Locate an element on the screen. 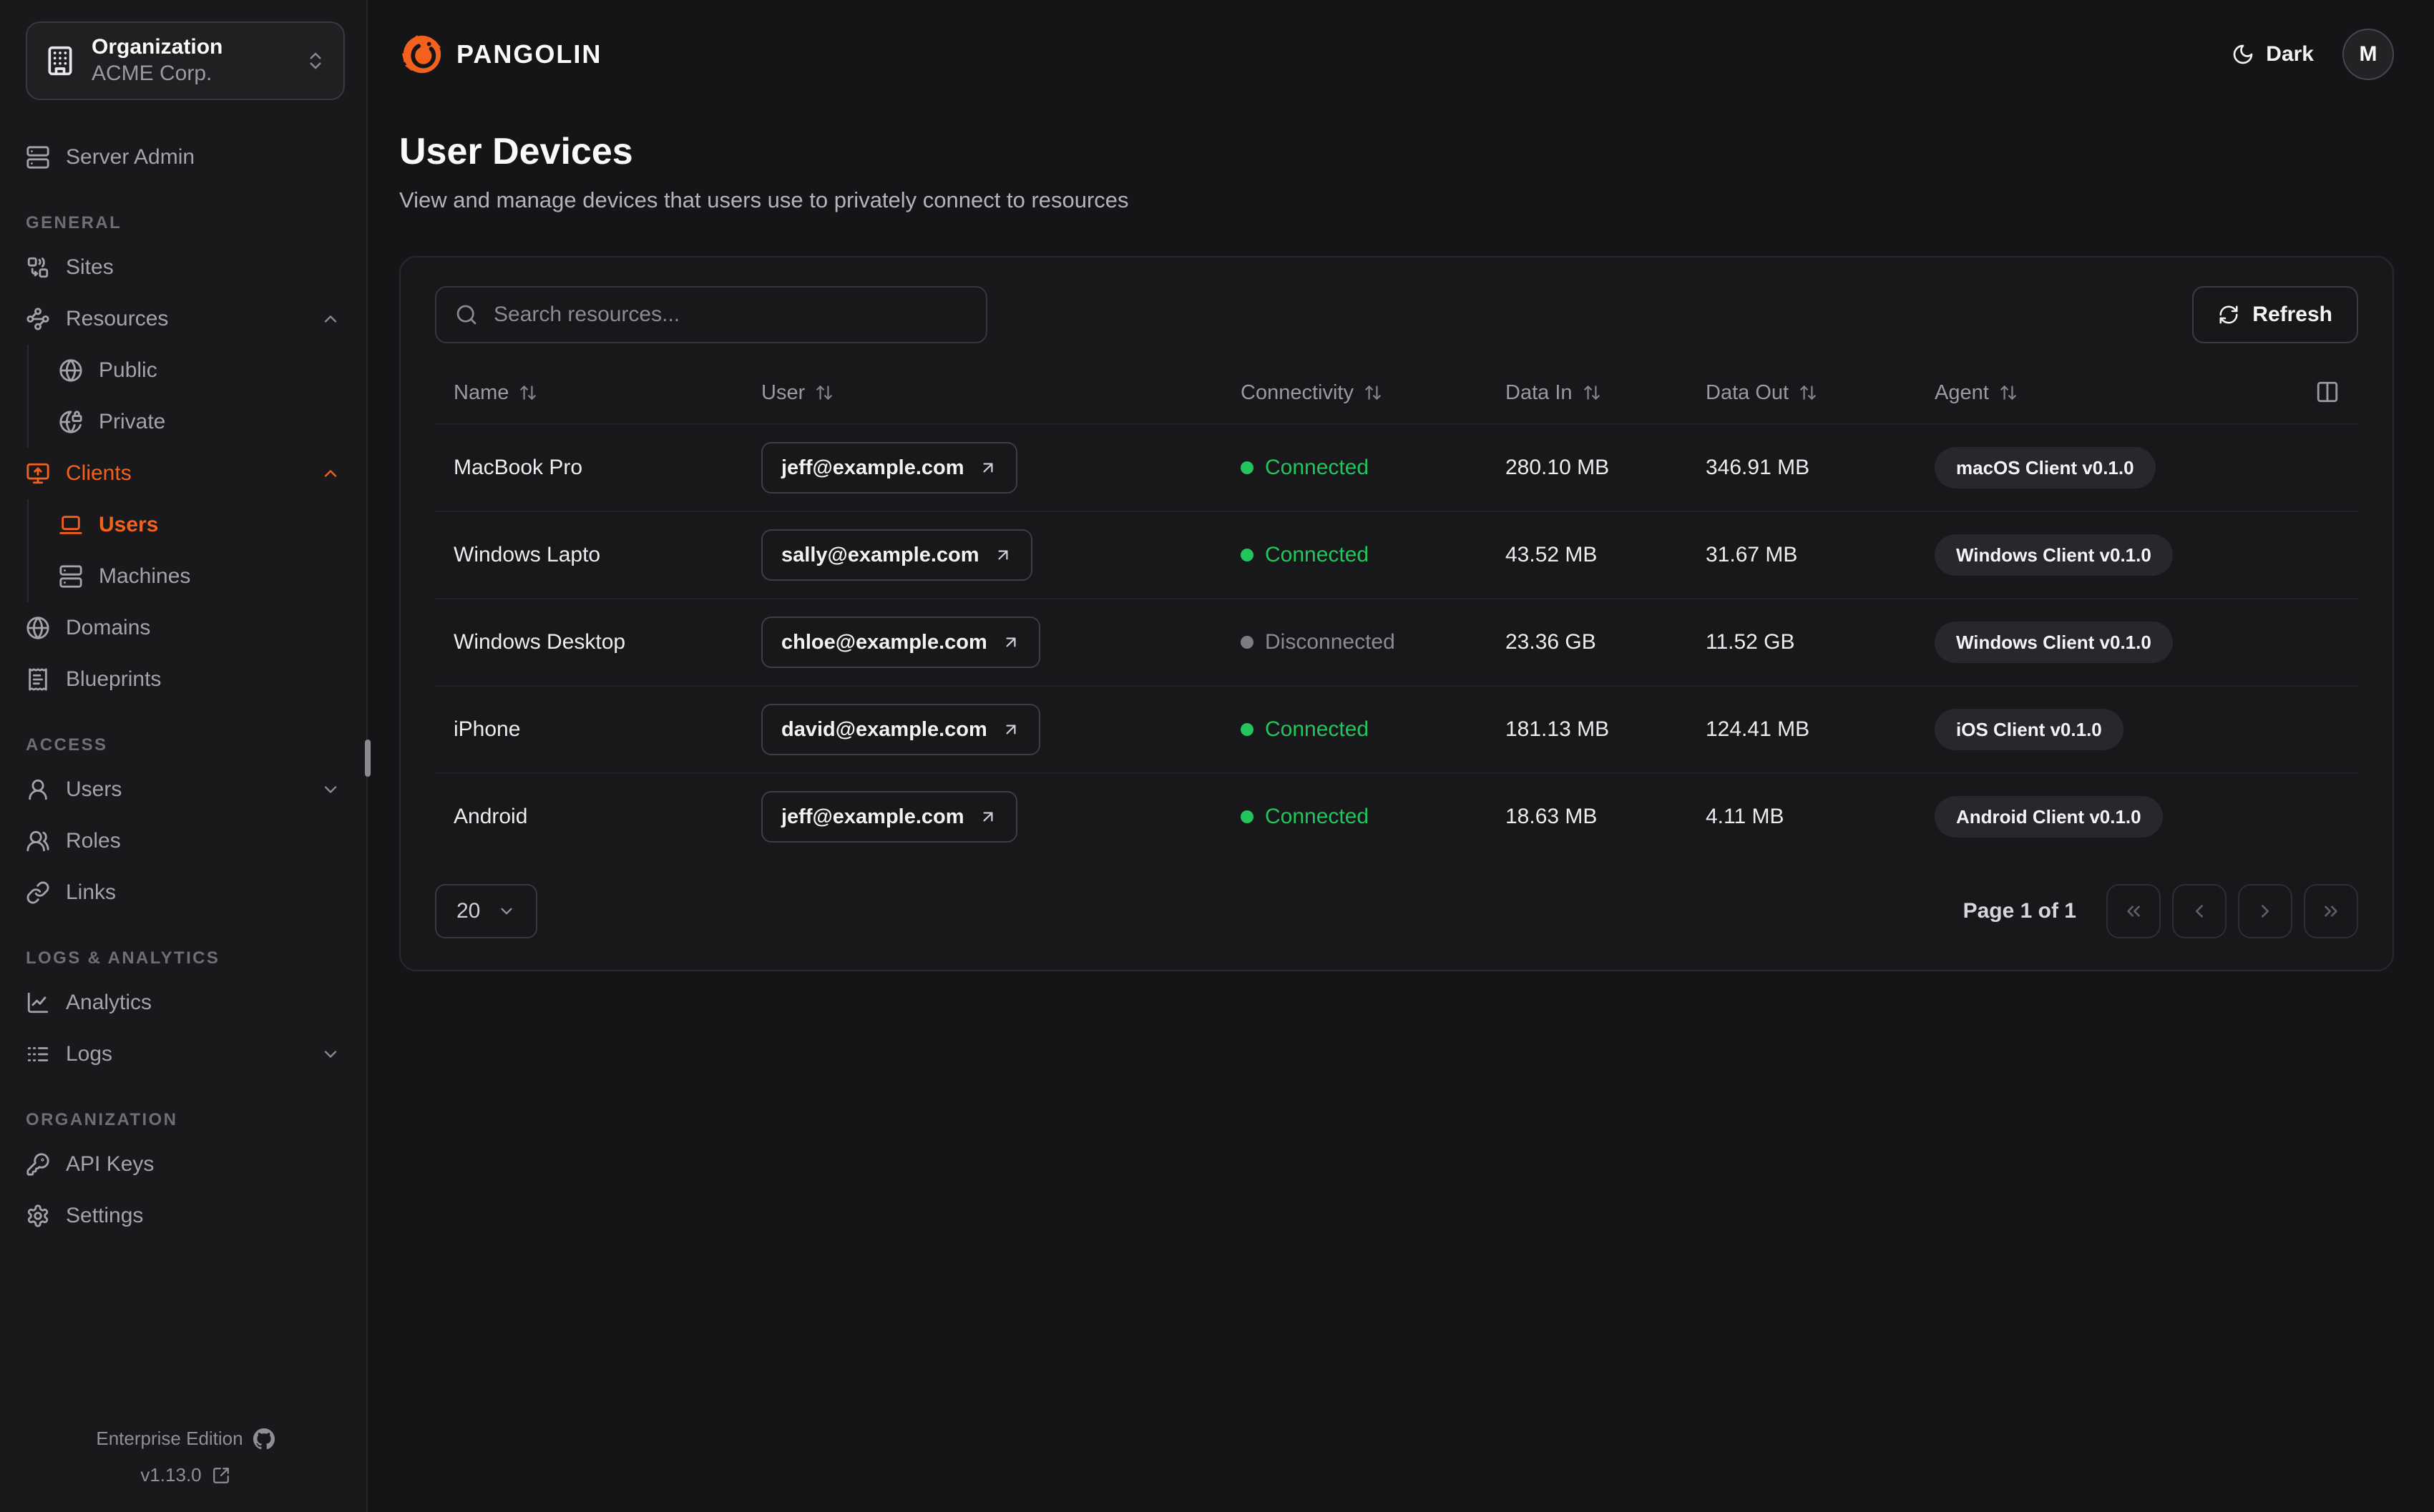 This screenshot has height=1512, width=2434. avatar: M is located at coordinates (2368, 54).